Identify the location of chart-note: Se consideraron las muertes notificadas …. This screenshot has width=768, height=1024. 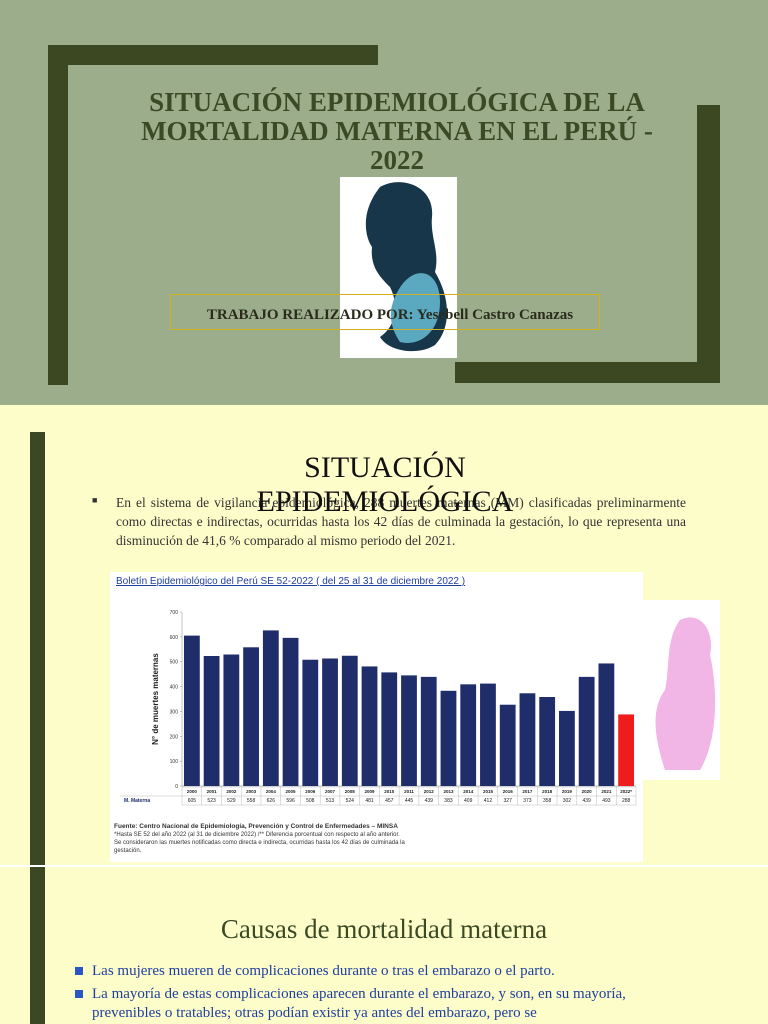
(259, 843).